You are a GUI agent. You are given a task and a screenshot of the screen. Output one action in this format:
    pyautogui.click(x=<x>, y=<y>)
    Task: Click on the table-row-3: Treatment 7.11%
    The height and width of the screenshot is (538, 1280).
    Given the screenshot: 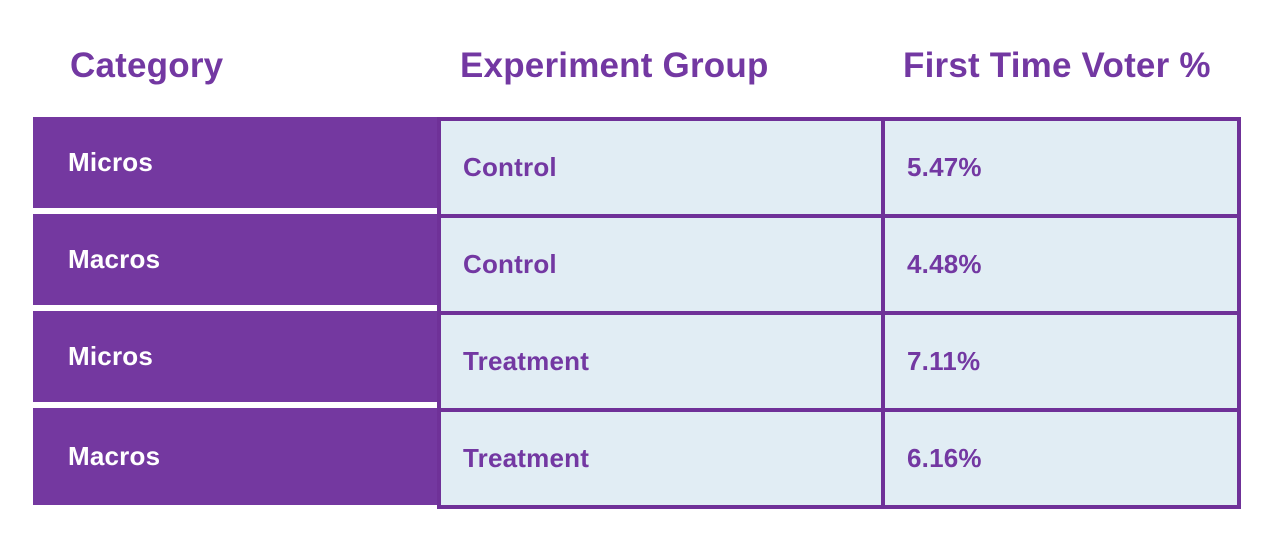 What is the action you would take?
    pyautogui.click(x=839, y=361)
    